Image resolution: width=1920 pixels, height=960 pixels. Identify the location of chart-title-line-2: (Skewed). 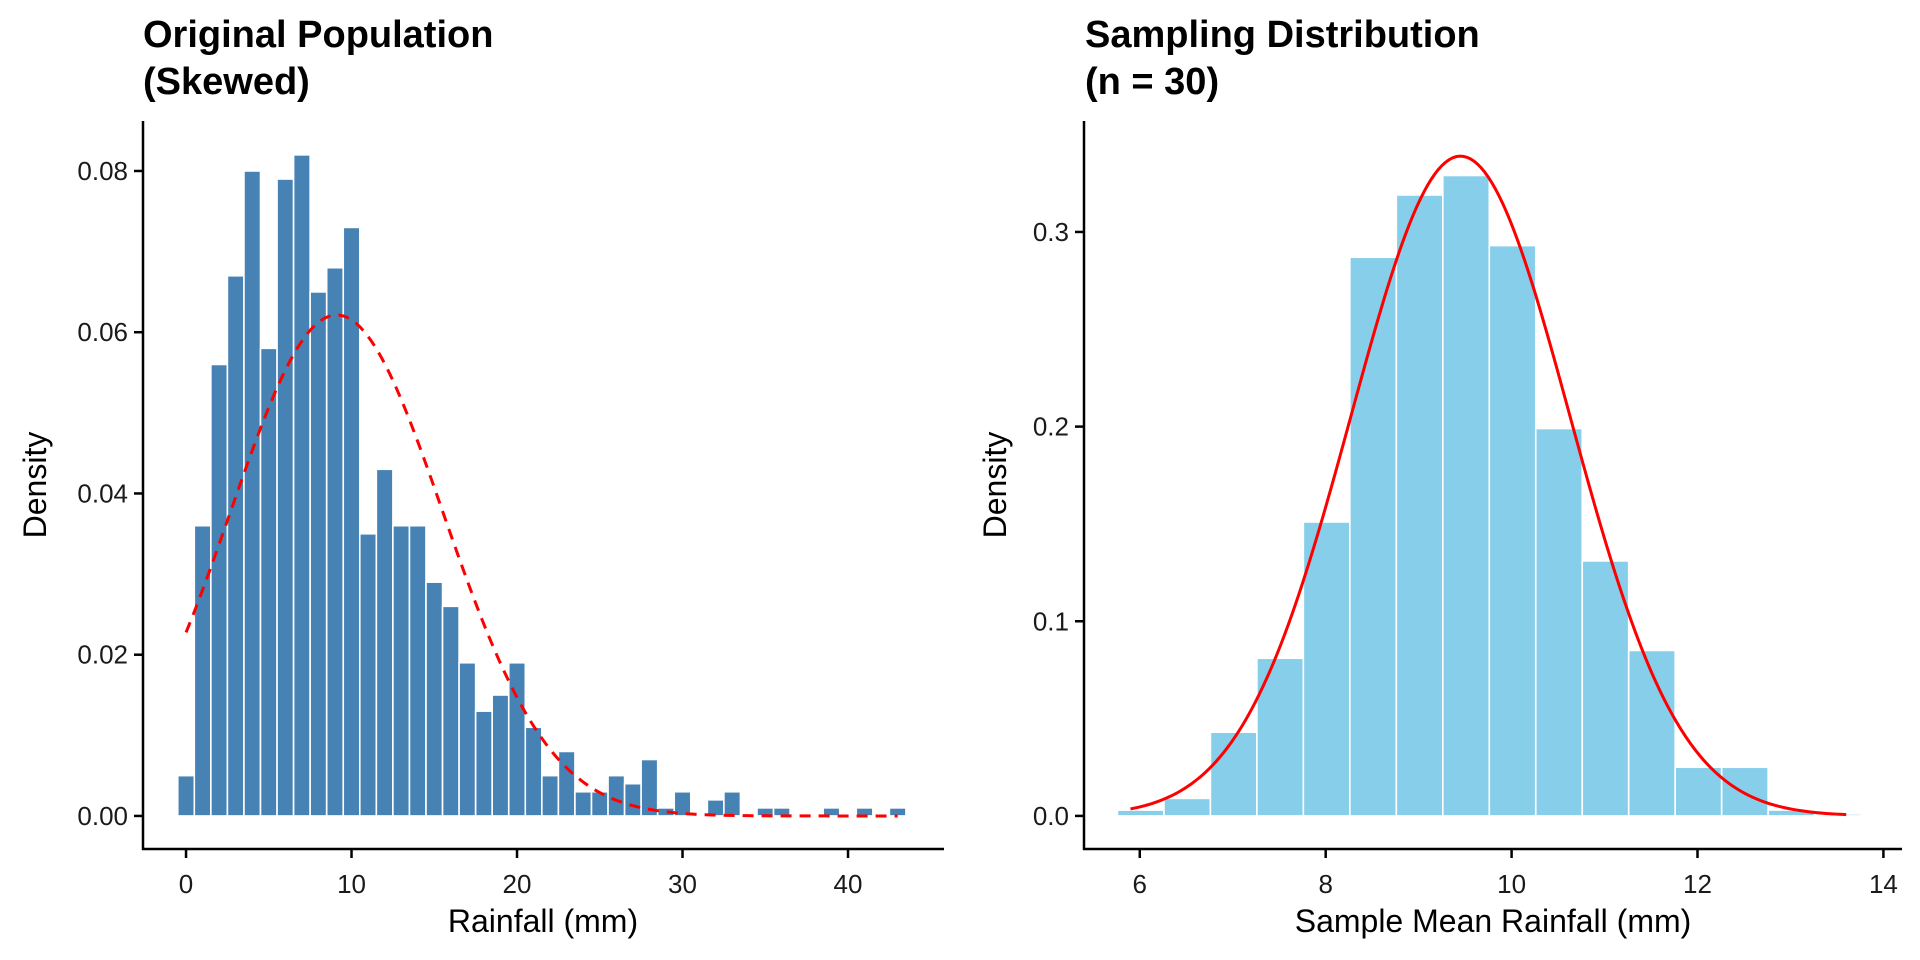
(226, 82).